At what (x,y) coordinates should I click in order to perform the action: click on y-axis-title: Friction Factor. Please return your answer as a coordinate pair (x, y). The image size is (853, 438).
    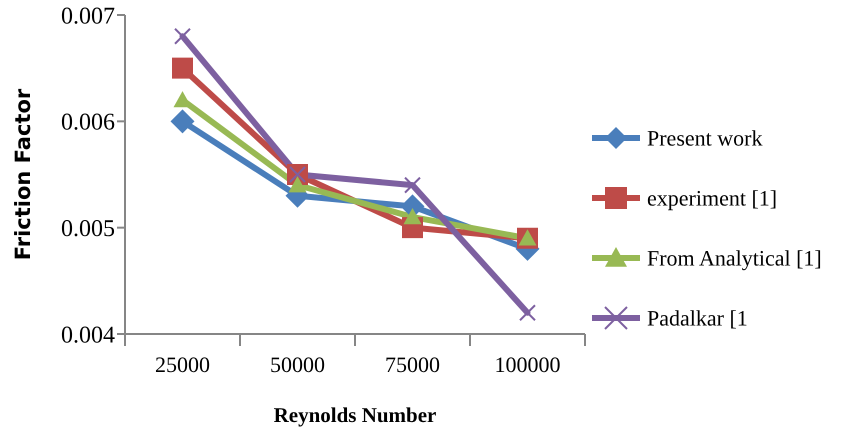
    Looking at the image, I should click on (23, 174).